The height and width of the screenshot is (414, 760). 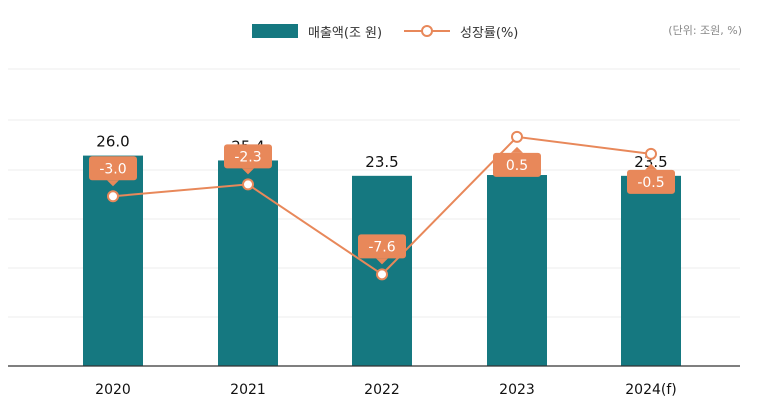 What do you see at coordinates (650, 390) in the screenshot?
I see `x-tick-2024(f): 2024(f)` at bounding box center [650, 390].